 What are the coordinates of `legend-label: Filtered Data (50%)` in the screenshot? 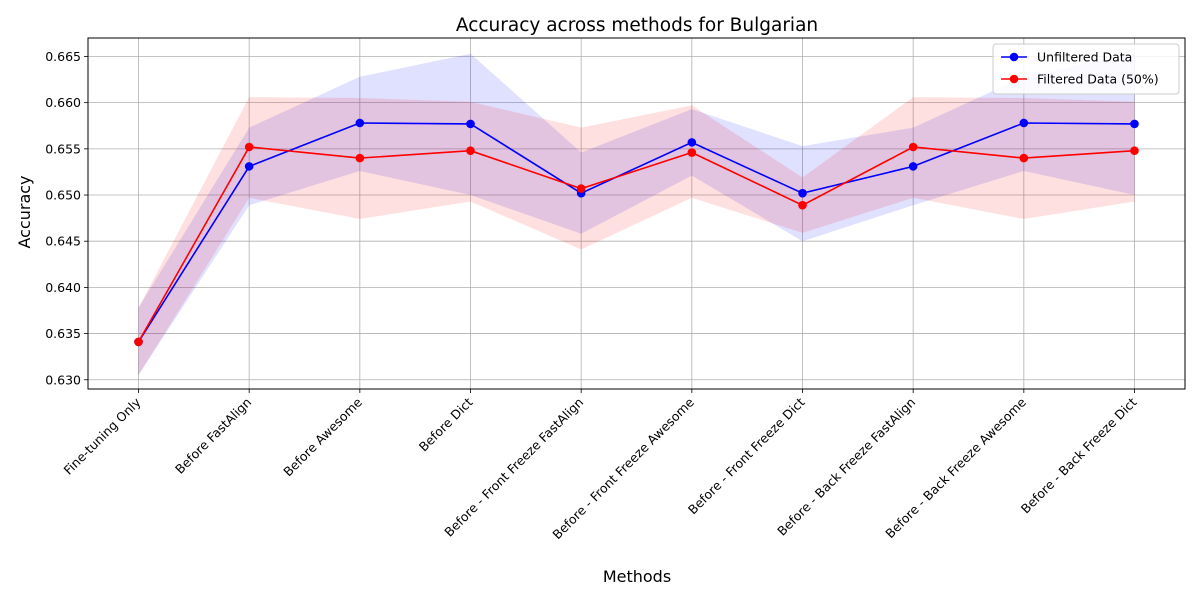 It's located at (1098, 79).